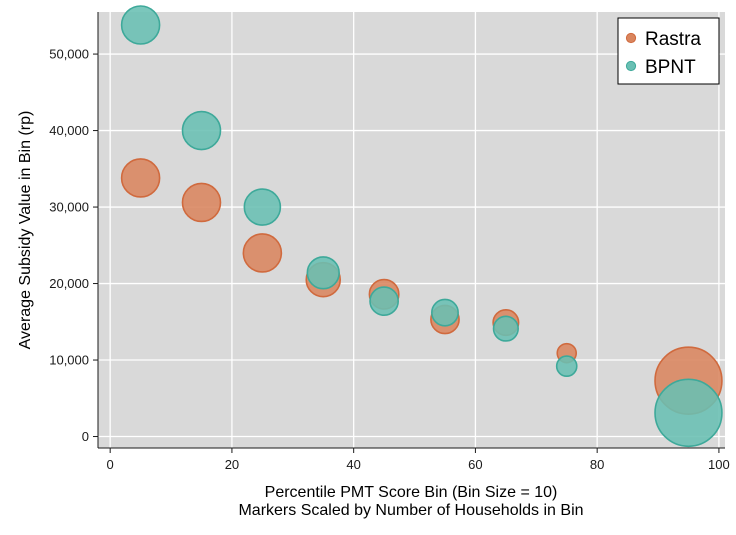  I want to click on y-tick-label: 20,000, so click(69, 283).